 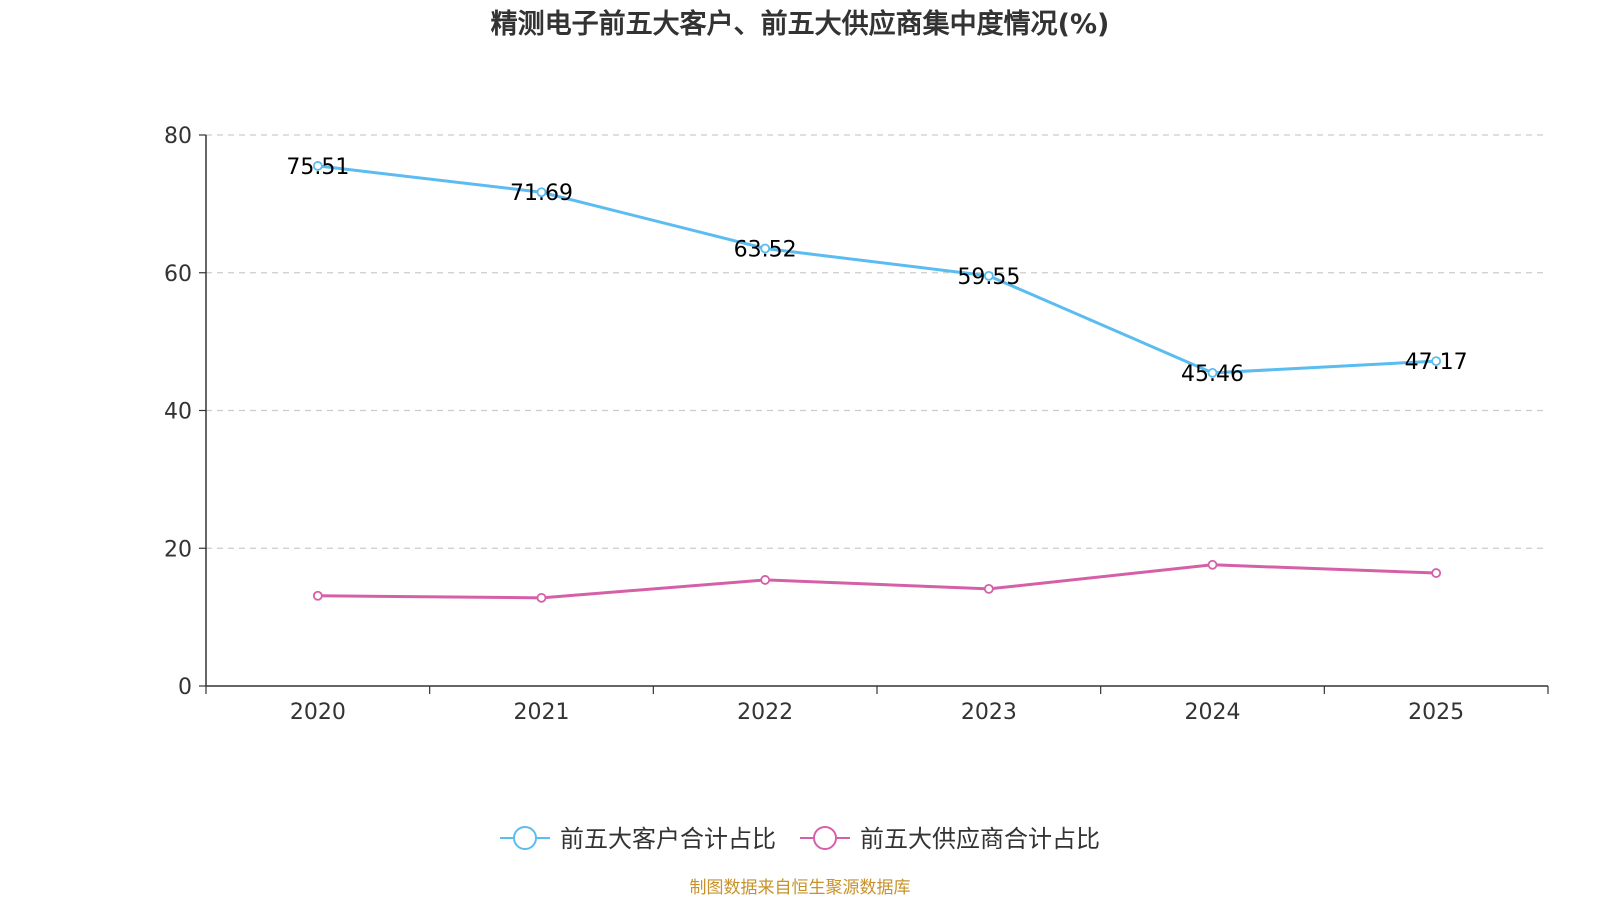 What do you see at coordinates (542, 712) in the screenshot?
I see `x-tick-label: 2021` at bounding box center [542, 712].